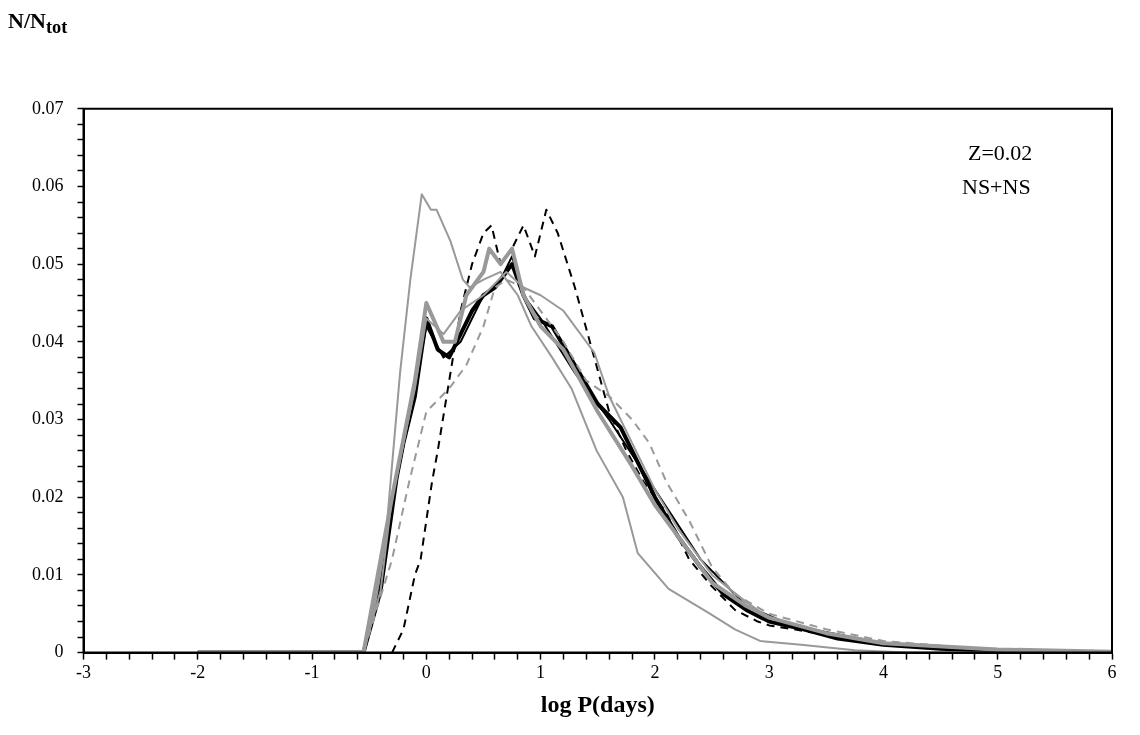 Image resolution: width=1140 pixels, height=735 pixels. What do you see at coordinates (998, 672) in the screenshot?
I see `x-tick-label: 5` at bounding box center [998, 672].